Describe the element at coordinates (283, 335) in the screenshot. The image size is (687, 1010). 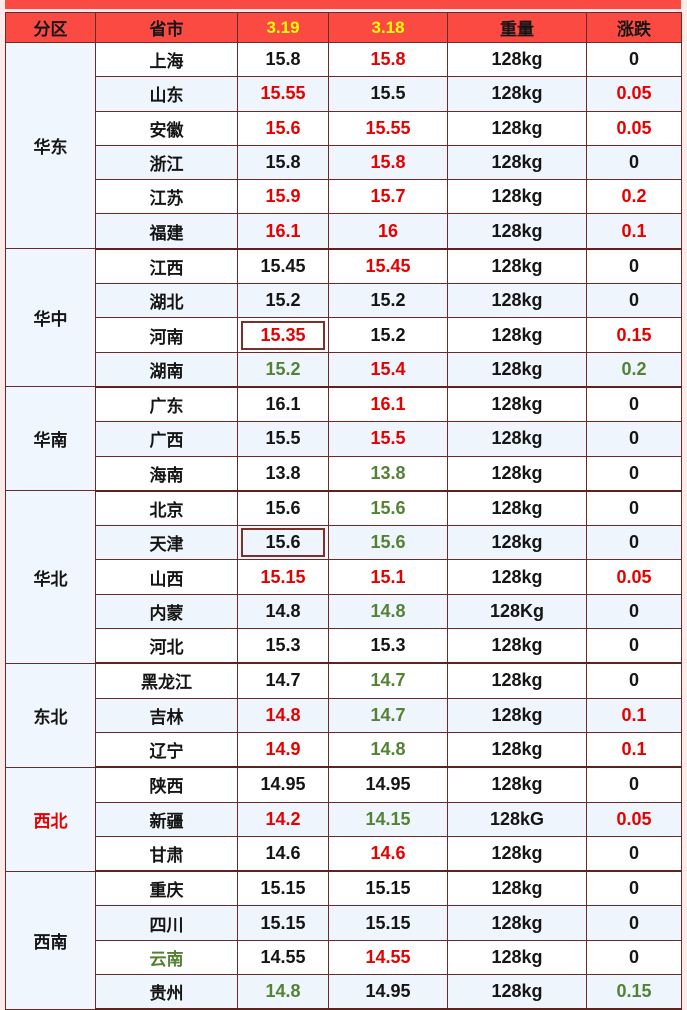
I see `highlight-box: 15.35` at that location.